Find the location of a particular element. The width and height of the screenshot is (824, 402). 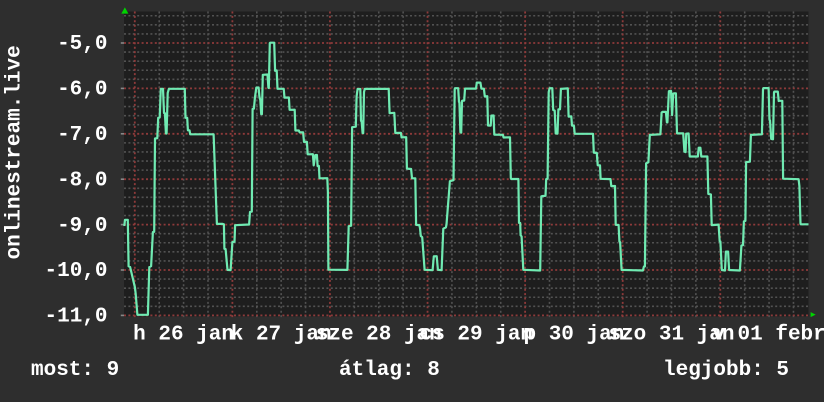

svg-text: p 30 jan is located at coordinates (573, 335).